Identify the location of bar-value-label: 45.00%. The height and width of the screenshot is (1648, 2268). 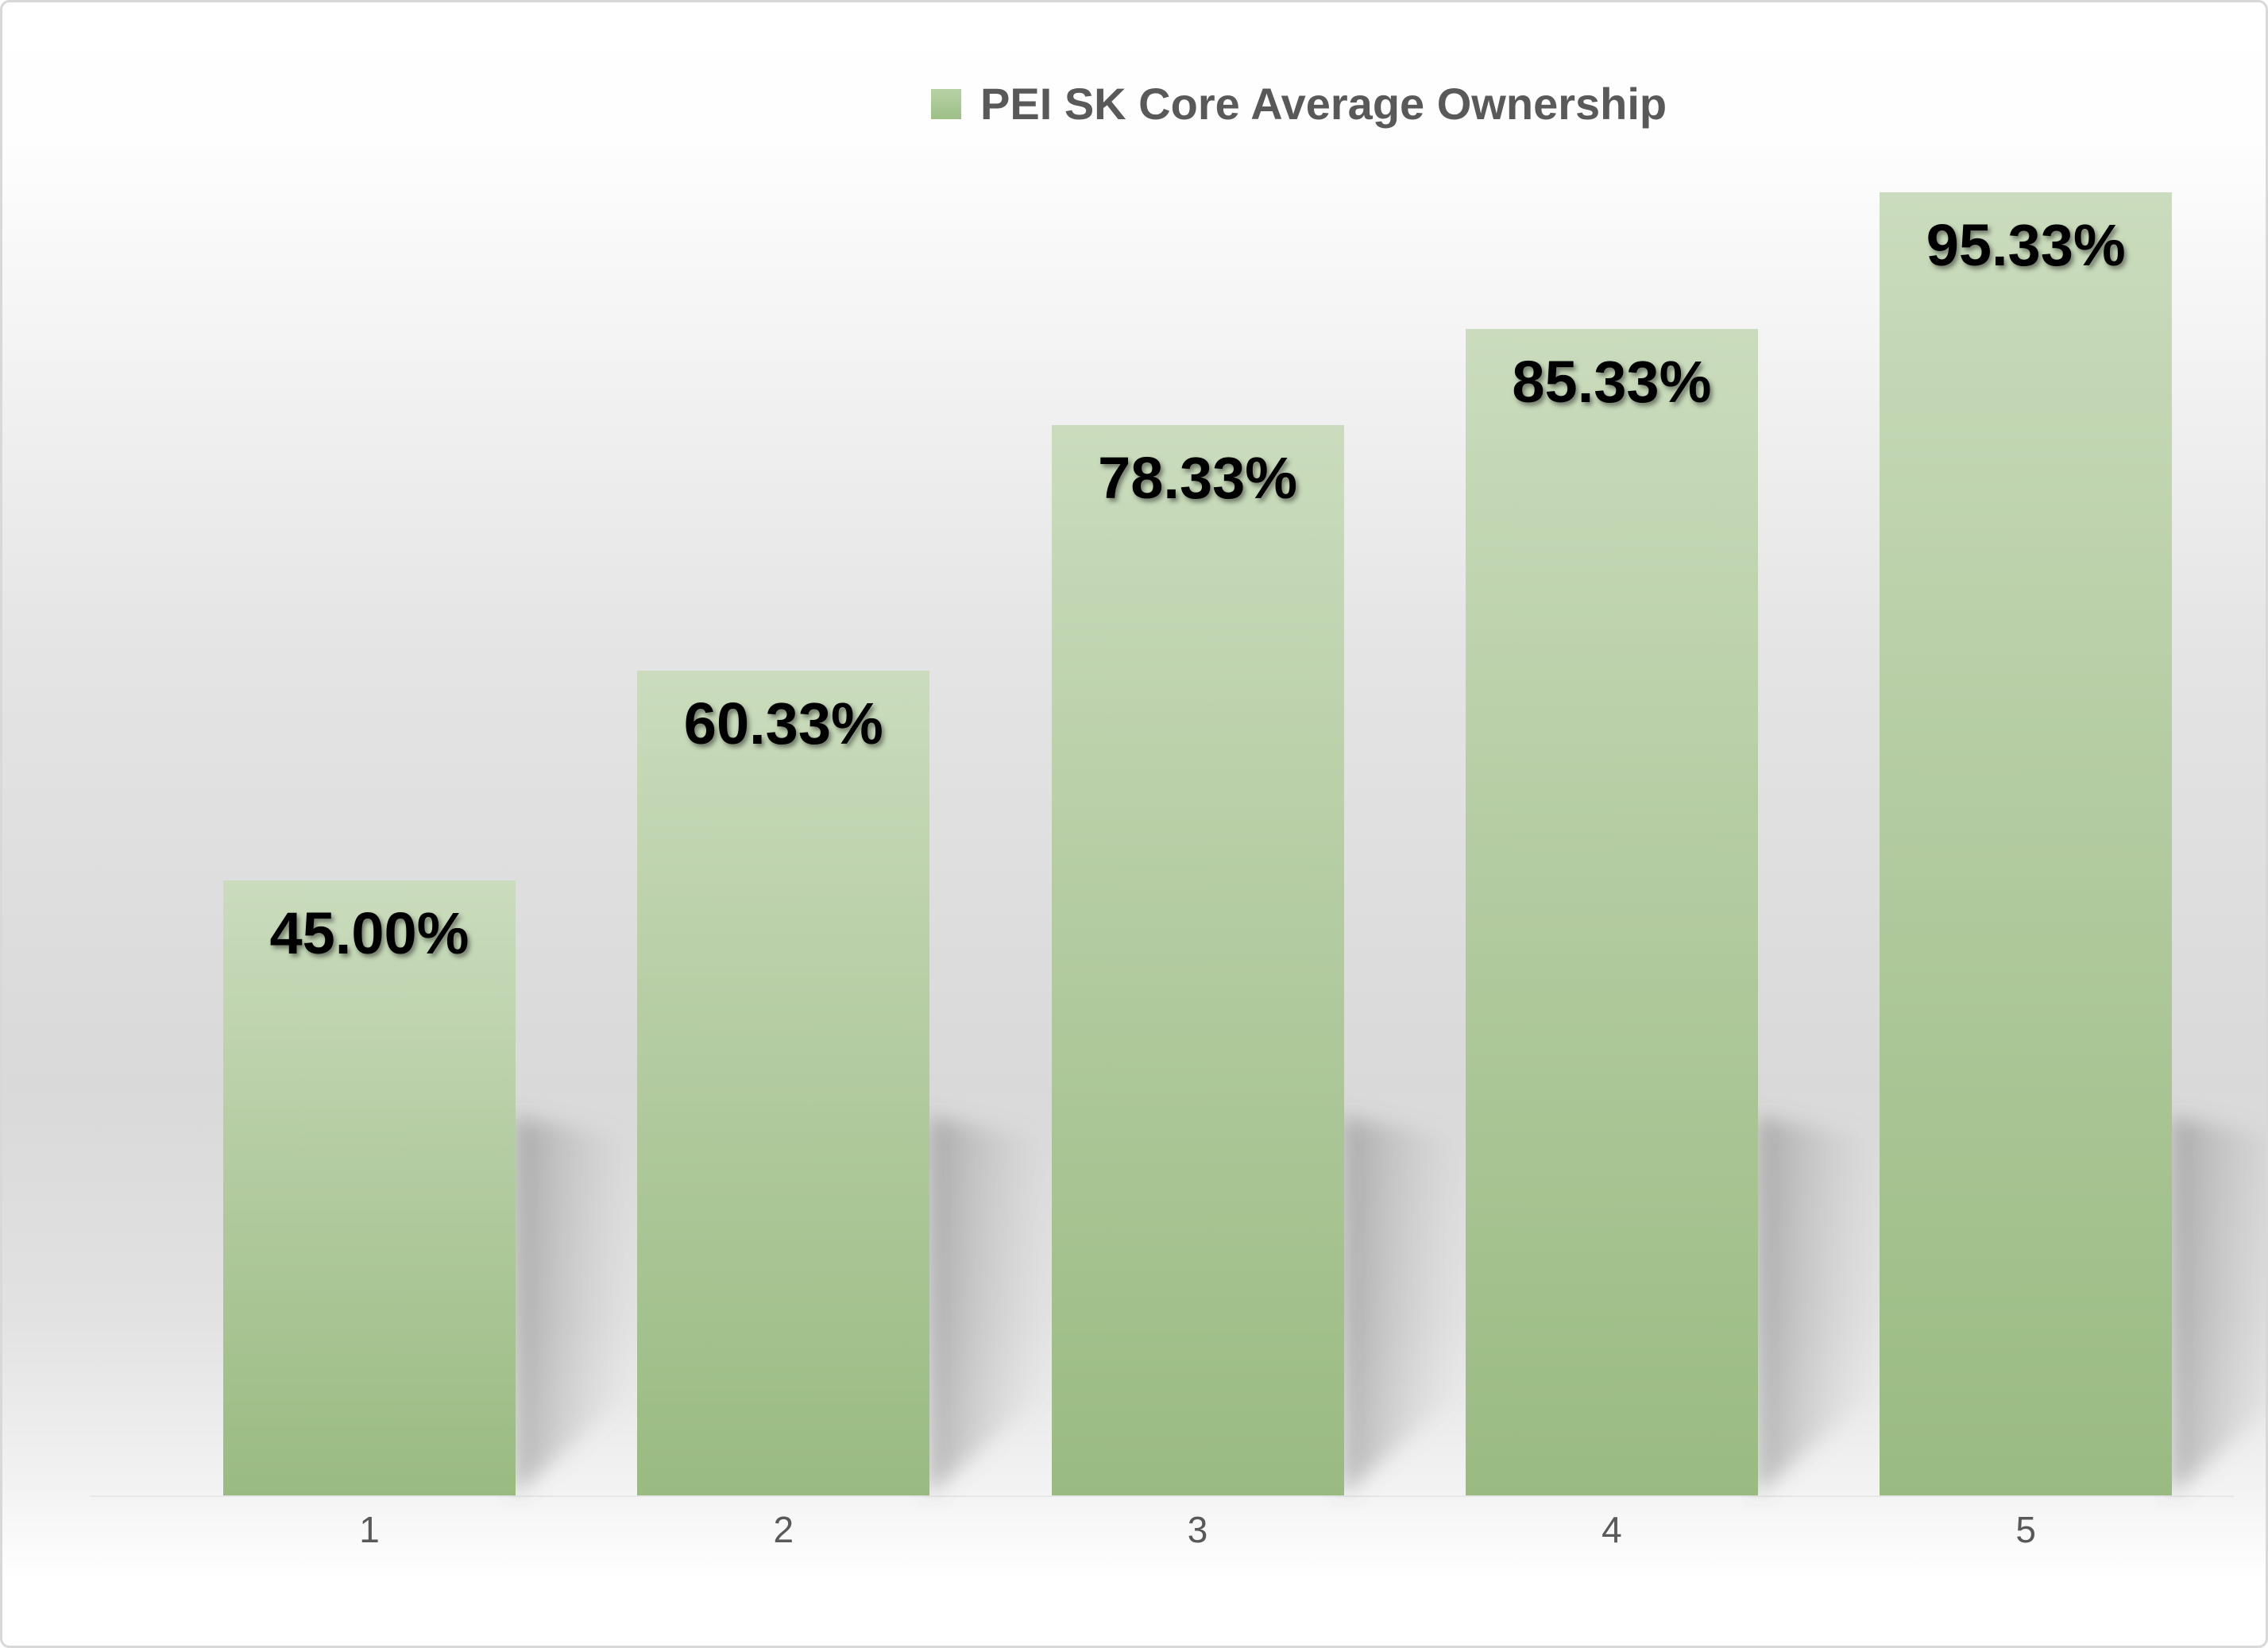
(369, 933).